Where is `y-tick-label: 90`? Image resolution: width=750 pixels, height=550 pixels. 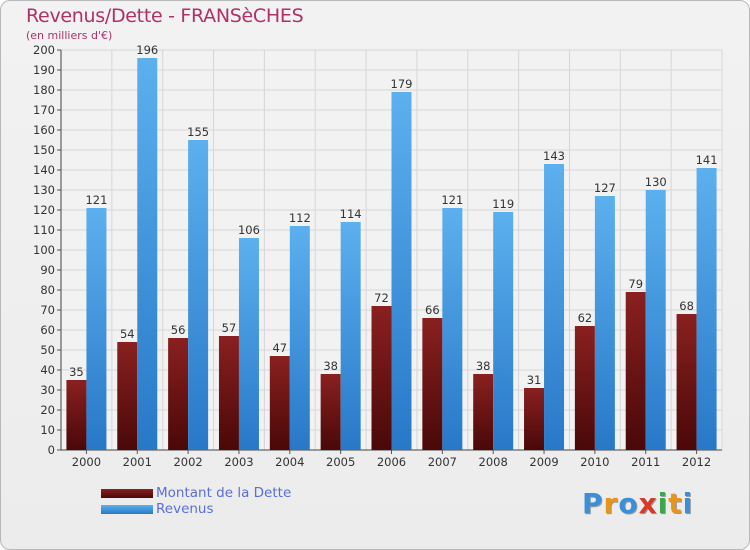
y-tick-label: 90 is located at coordinates (47, 270).